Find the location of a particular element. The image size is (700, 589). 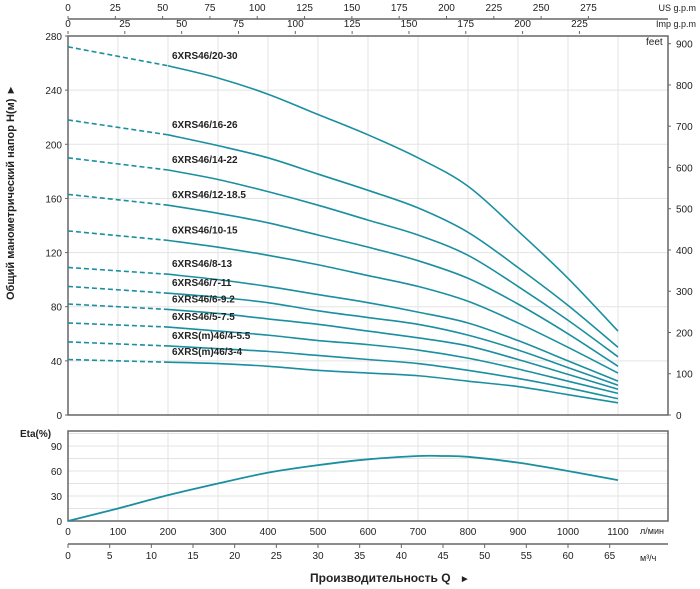

curve-label: 6XRS(m)46/4-5.5 is located at coordinates (211, 336).